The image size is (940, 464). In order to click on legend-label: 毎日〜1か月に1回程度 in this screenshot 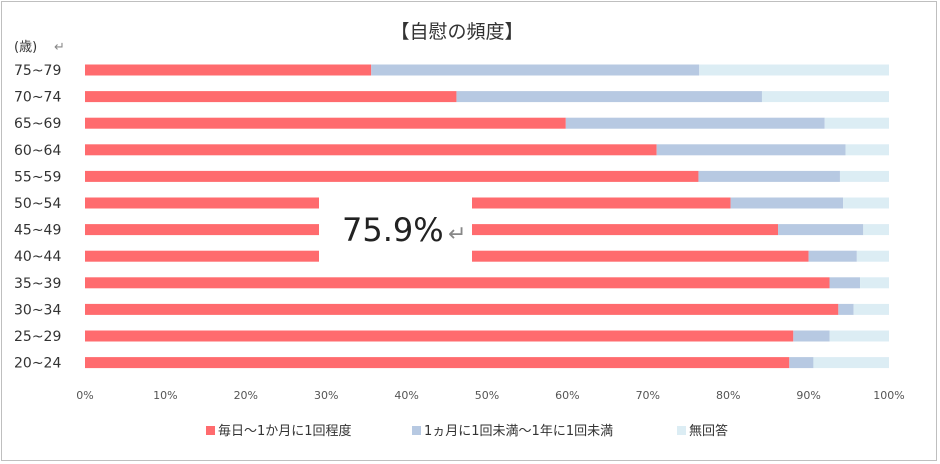, I will do `click(285, 431)`.